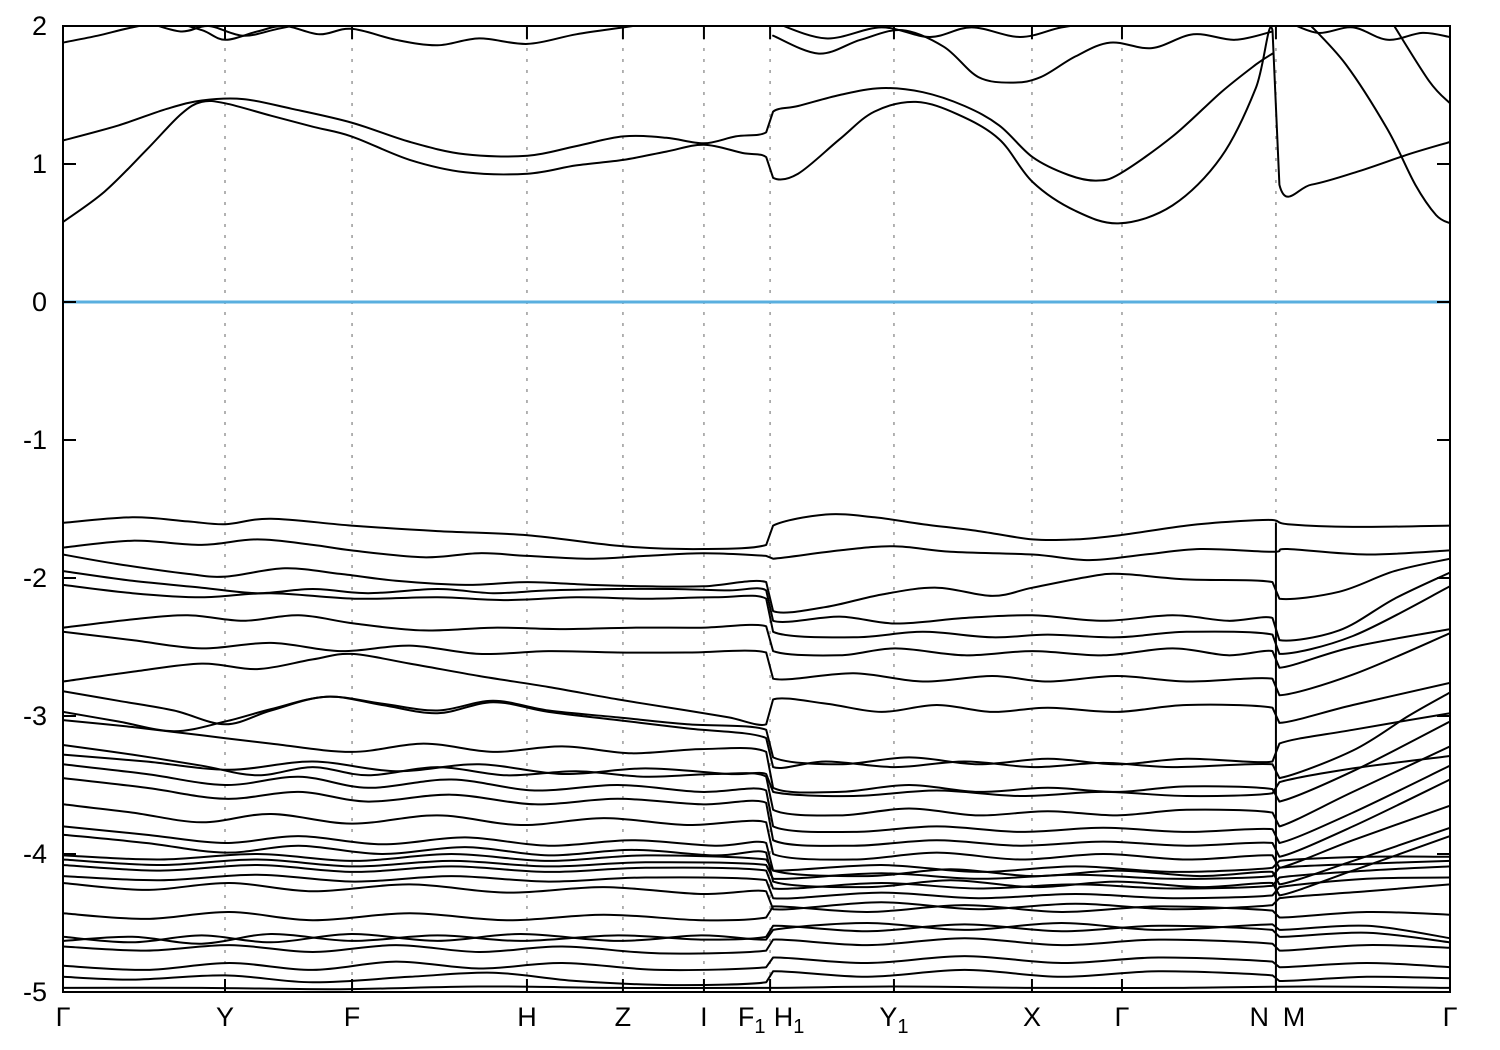  Describe the element at coordinates (35, 440) in the screenshot. I see `y-tick-label: -1` at that location.